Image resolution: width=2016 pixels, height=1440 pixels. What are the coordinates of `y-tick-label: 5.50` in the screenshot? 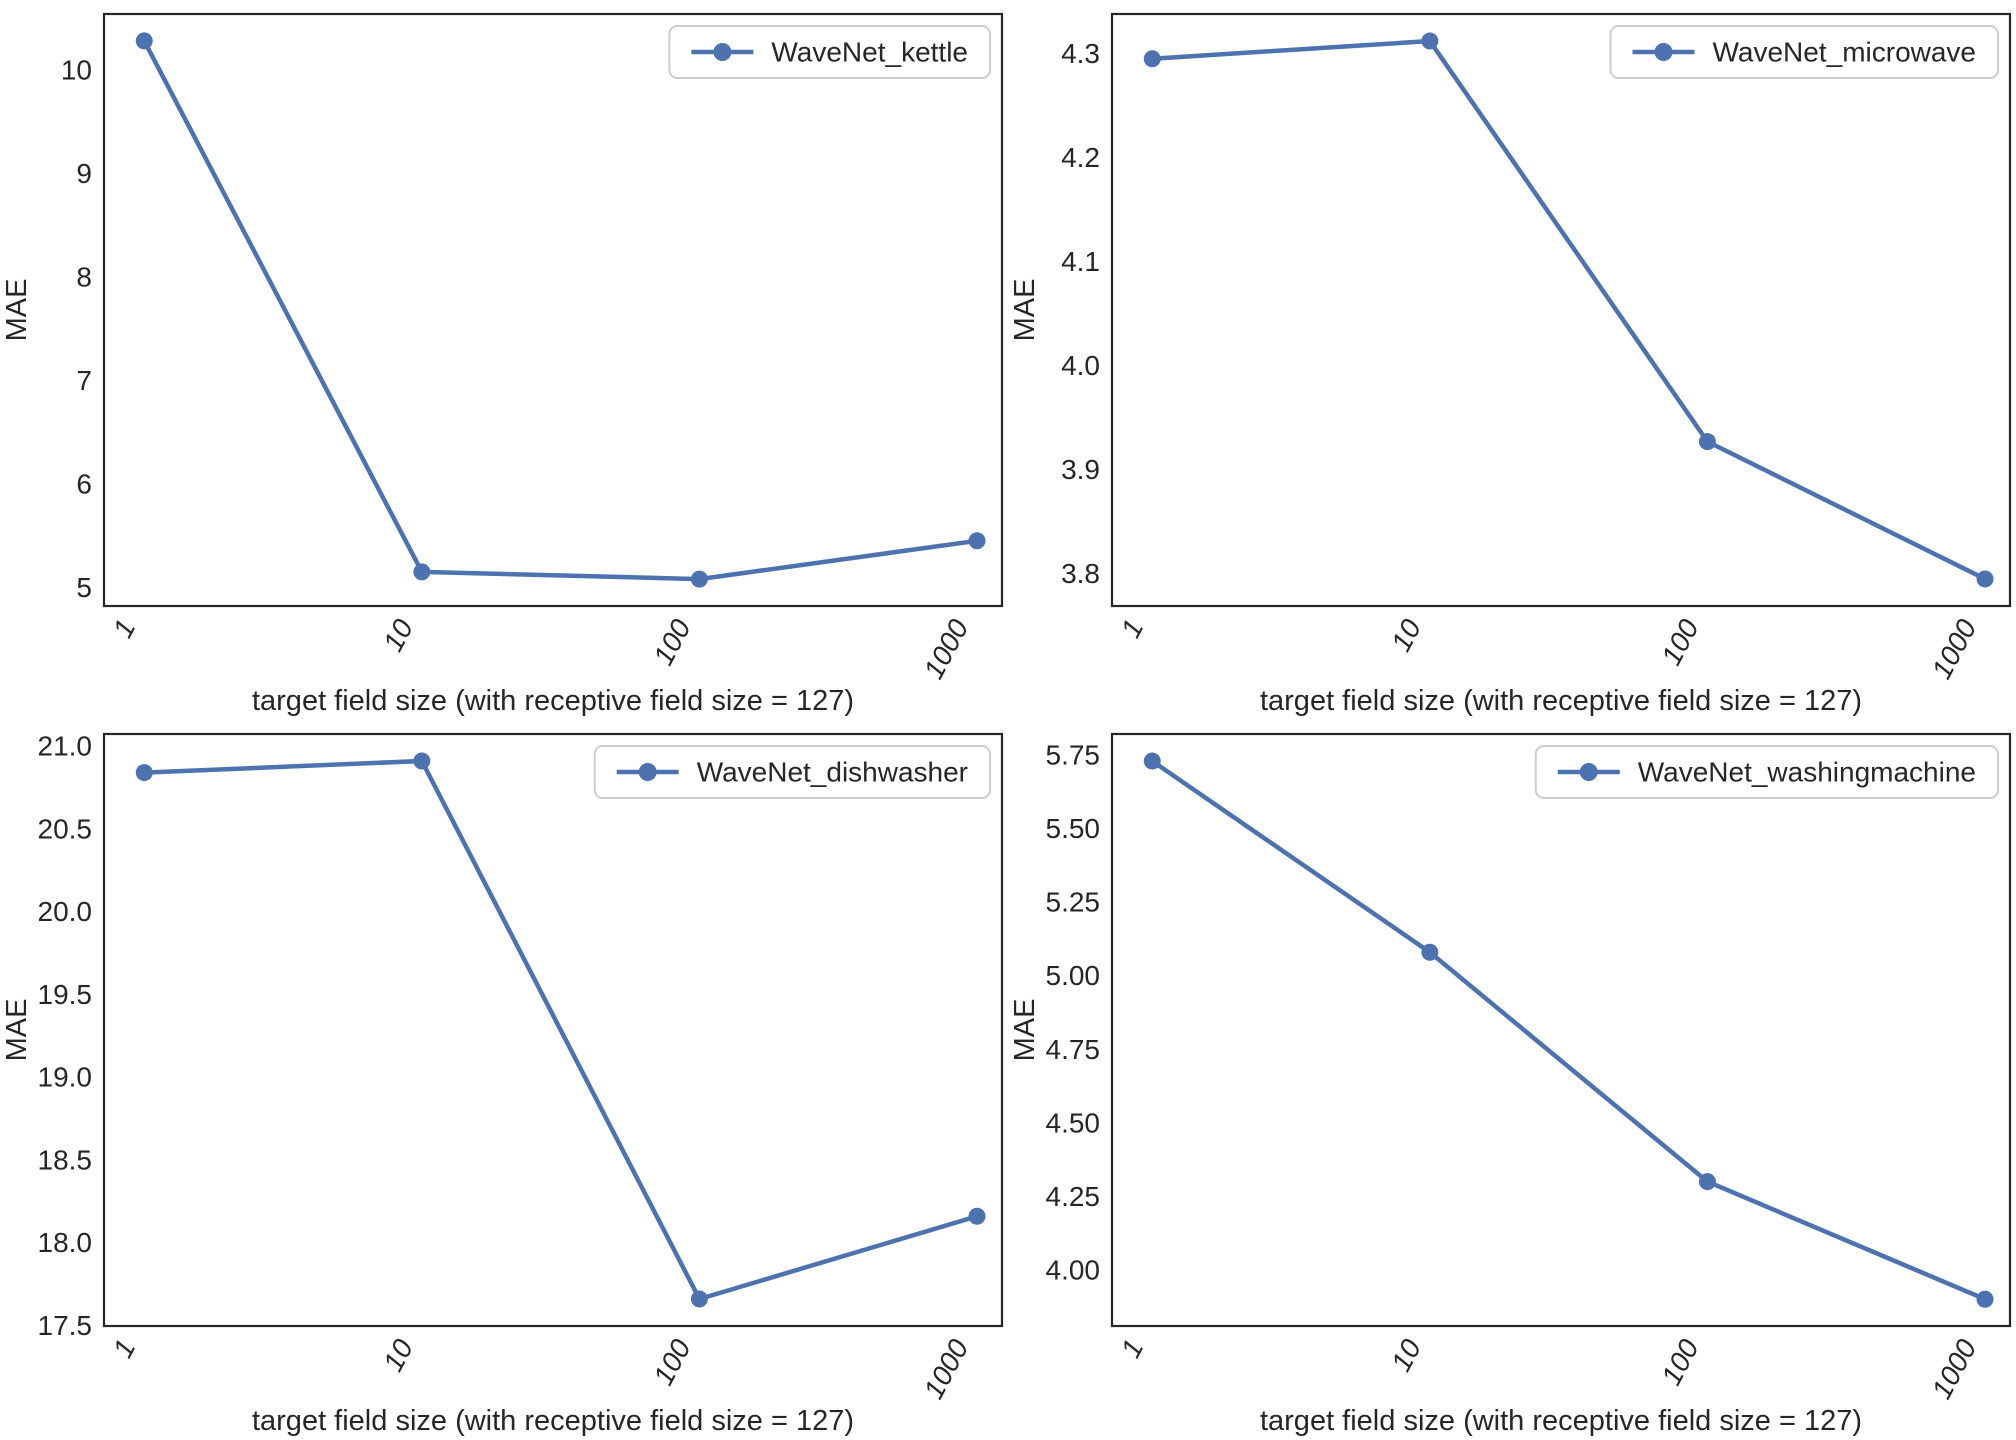 It's located at (1073, 828).